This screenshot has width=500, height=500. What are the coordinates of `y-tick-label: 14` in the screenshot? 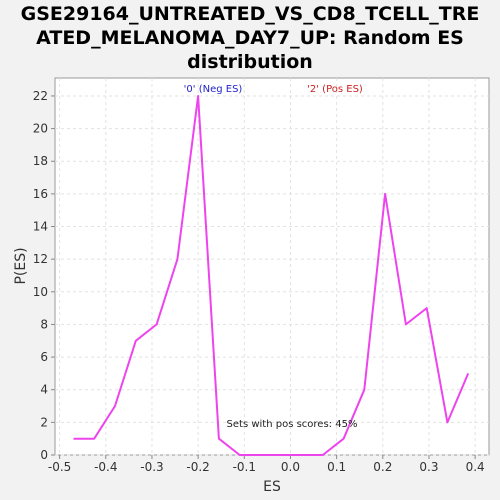 It's located at (40, 227).